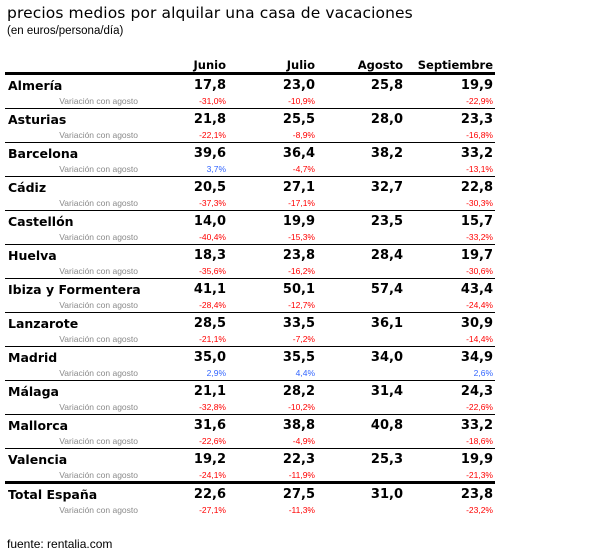 The image size is (610, 560). Describe the element at coordinates (303, 169) in the screenshot. I see `variation-julio: -4,7%` at that location.